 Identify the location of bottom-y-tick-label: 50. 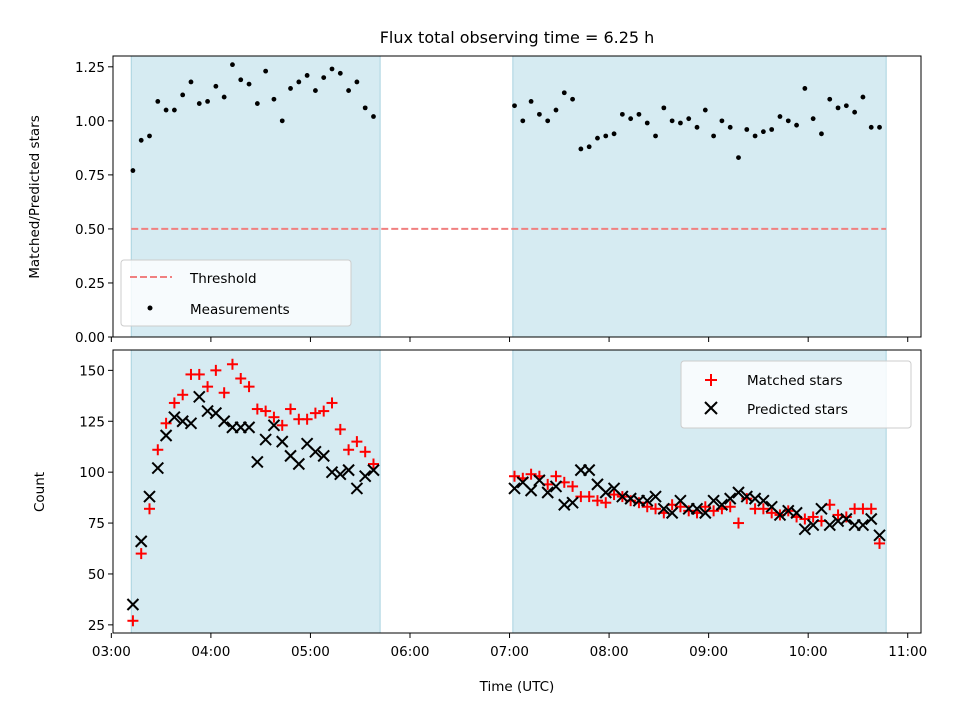
(96, 575).